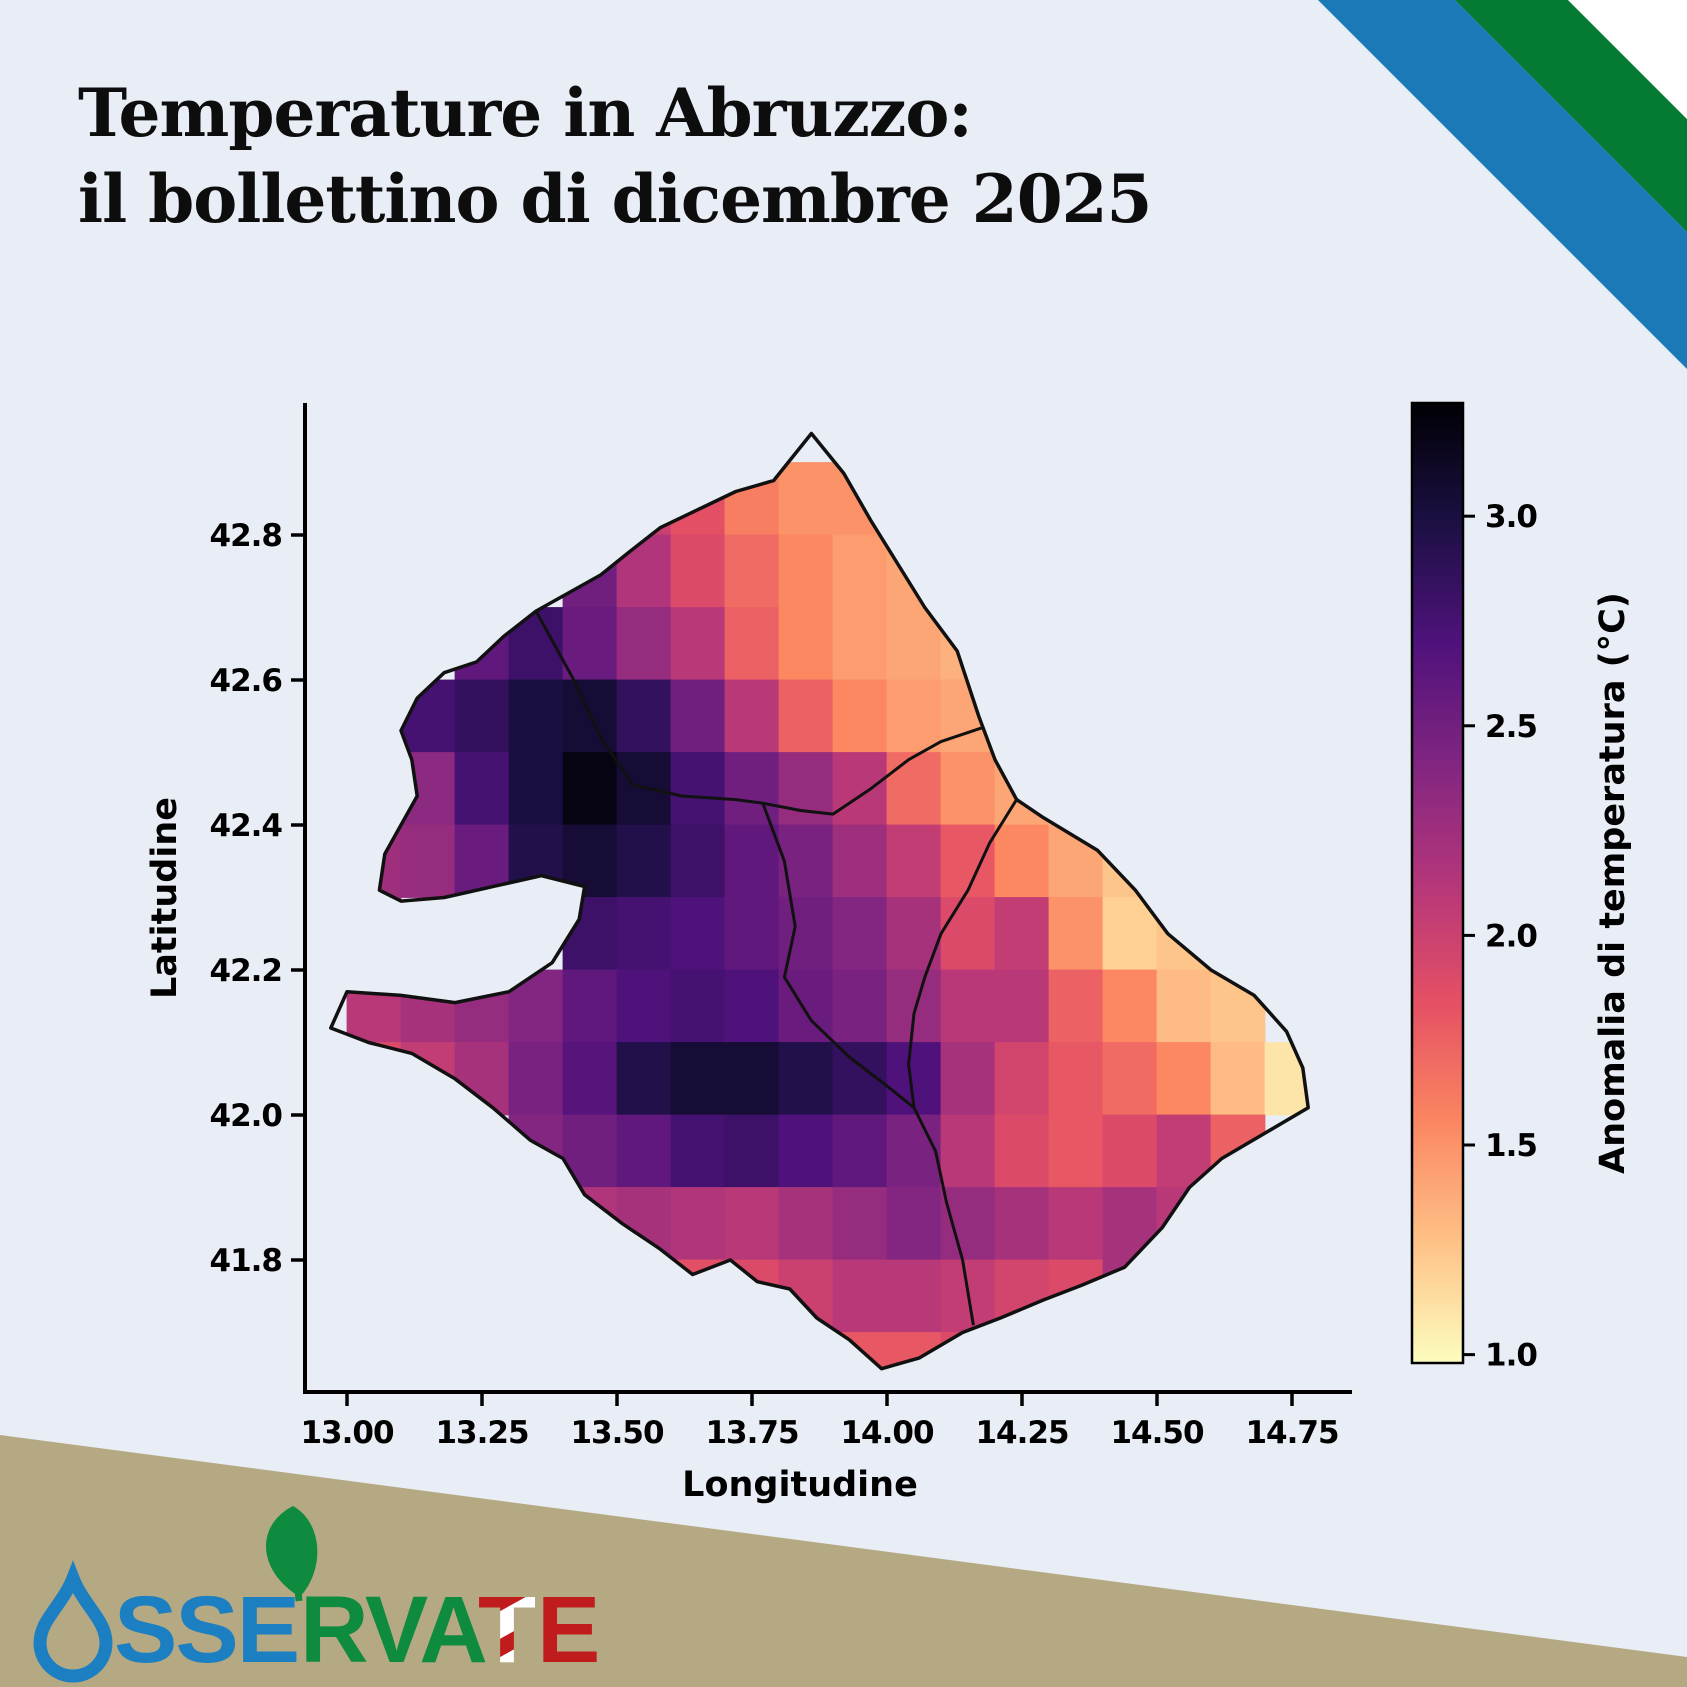 This screenshot has width=1687, height=1687. What do you see at coordinates (1511, 1146) in the screenshot?
I see `colorbar-tick-label: 1.5` at bounding box center [1511, 1146].